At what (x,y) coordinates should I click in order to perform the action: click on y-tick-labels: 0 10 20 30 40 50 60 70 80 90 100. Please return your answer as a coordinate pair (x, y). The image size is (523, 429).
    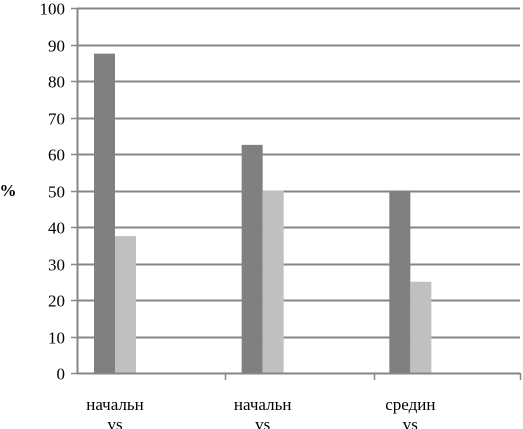
    Looking at the image, I should click on (53, 192).